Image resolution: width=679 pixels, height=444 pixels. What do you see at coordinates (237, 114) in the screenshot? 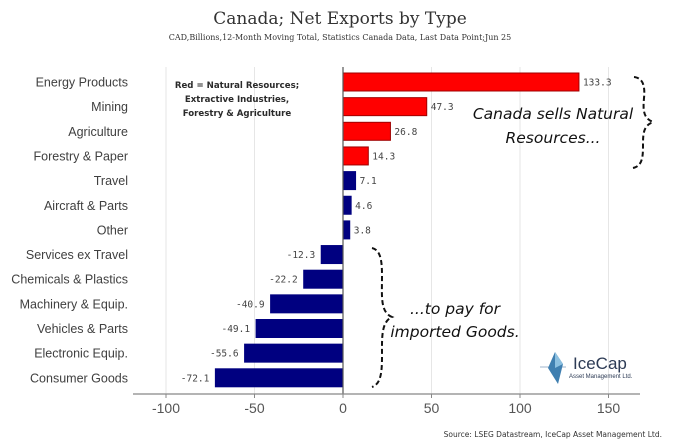
I see `legend-note-line: Forestry & Agriculture` at bounding box center [237, 114].